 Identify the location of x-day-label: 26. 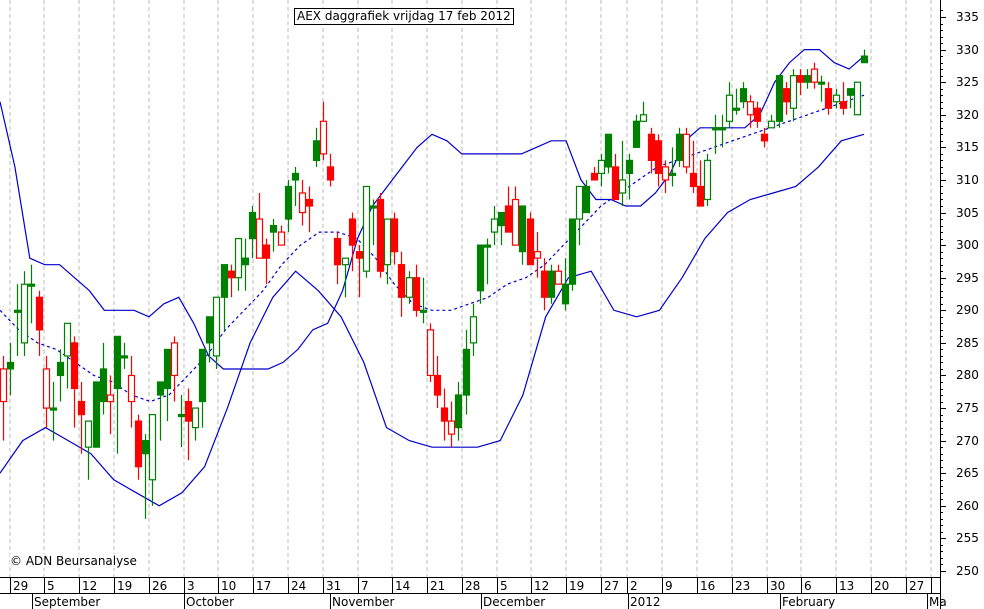
(160, 586).